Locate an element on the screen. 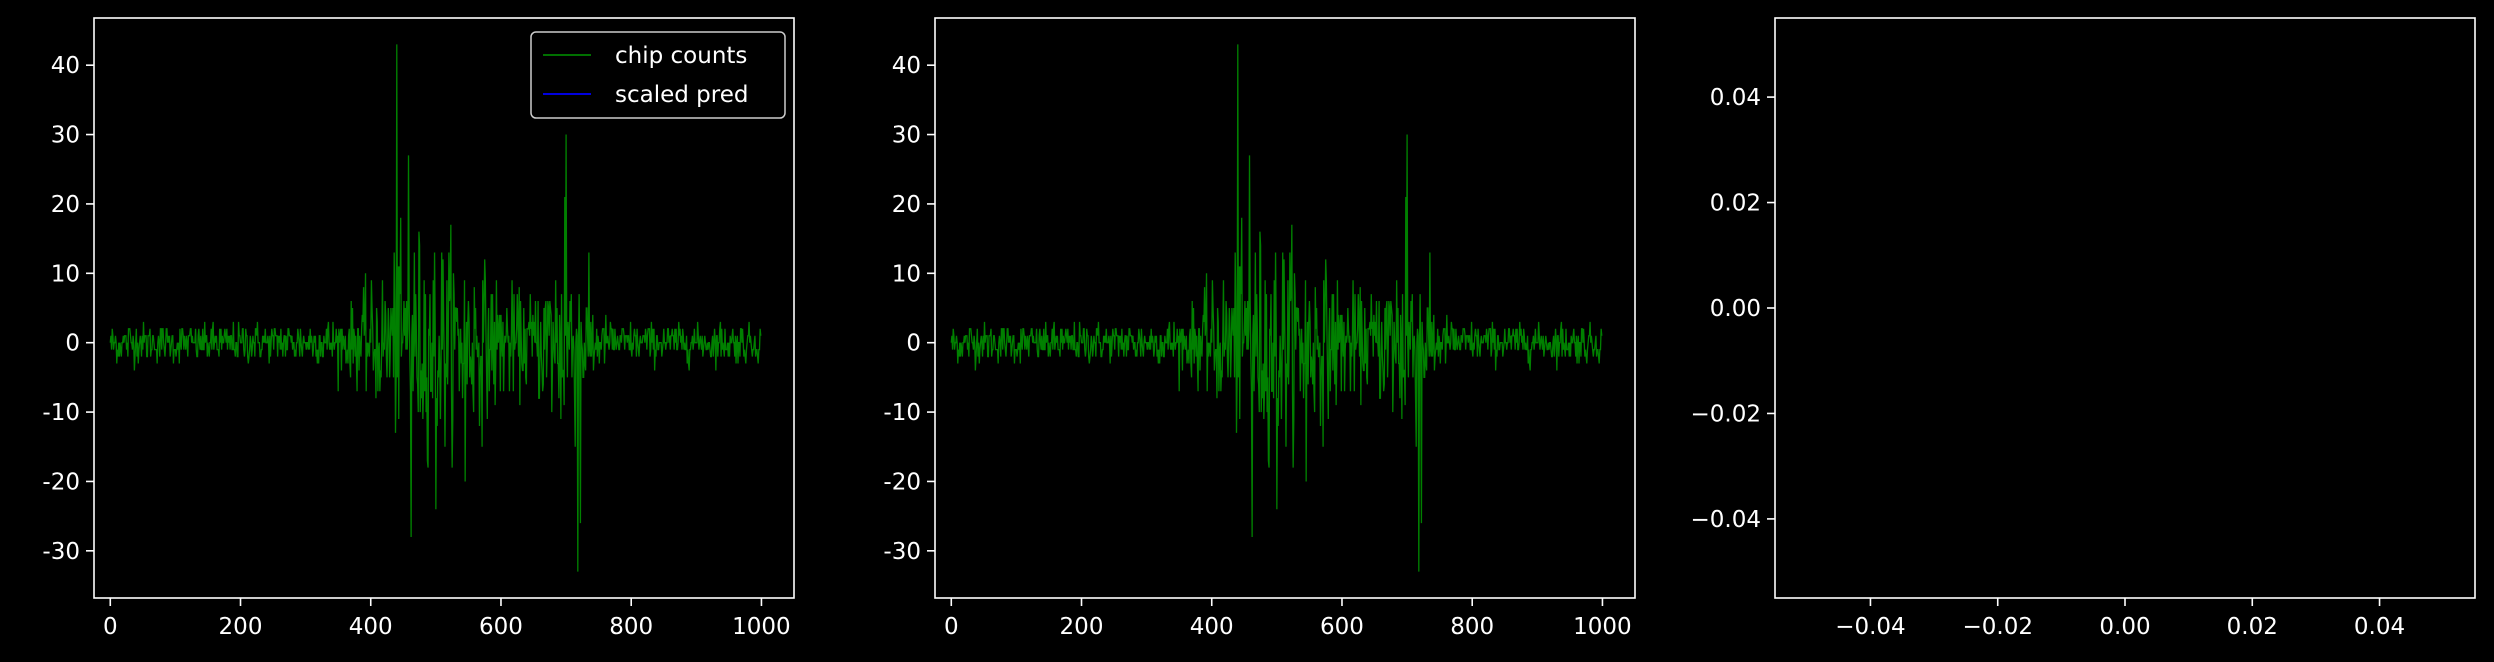  panel-3-y-axis: −0.04 −0.02 0.00 0.02 0.04 is located at coordinates (1733, 309).